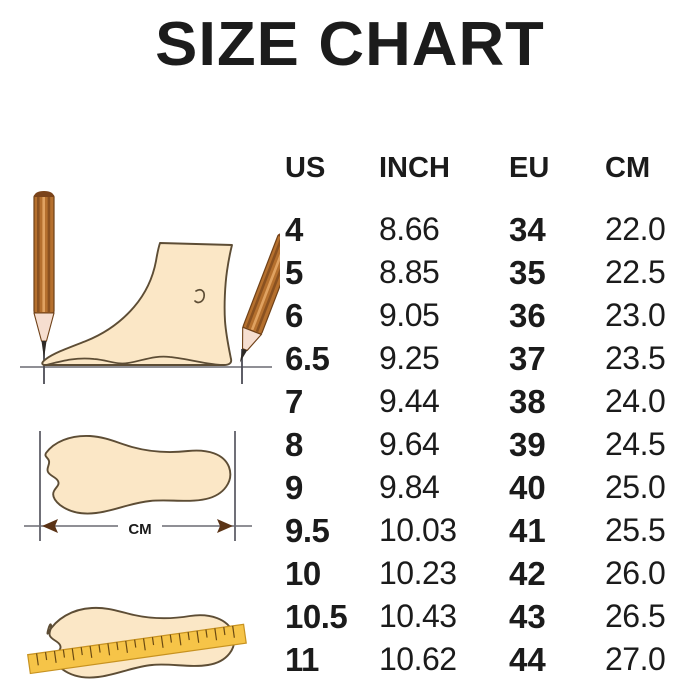 The image size is (700, 700). Describe the element at coordinates (418, 659) in the screenshot. I see `cell-inch: 10.62` at that location.